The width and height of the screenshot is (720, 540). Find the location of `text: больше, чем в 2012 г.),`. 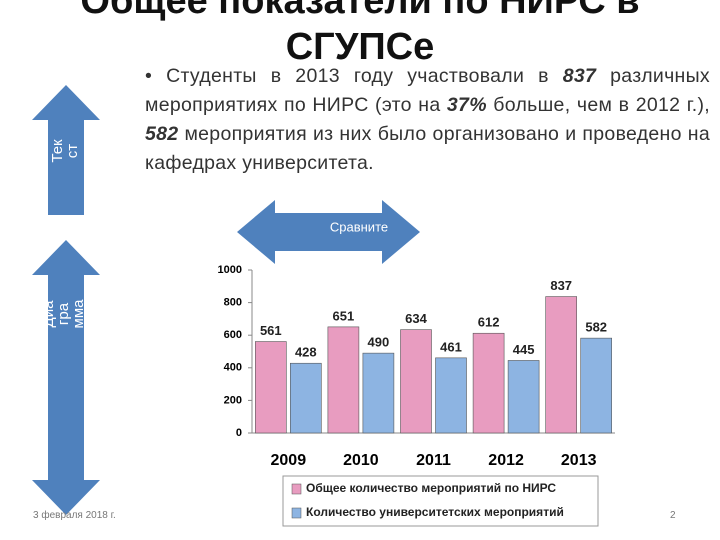

text: больше, чем в 2012 г.), is located at coordinates (598, 105).